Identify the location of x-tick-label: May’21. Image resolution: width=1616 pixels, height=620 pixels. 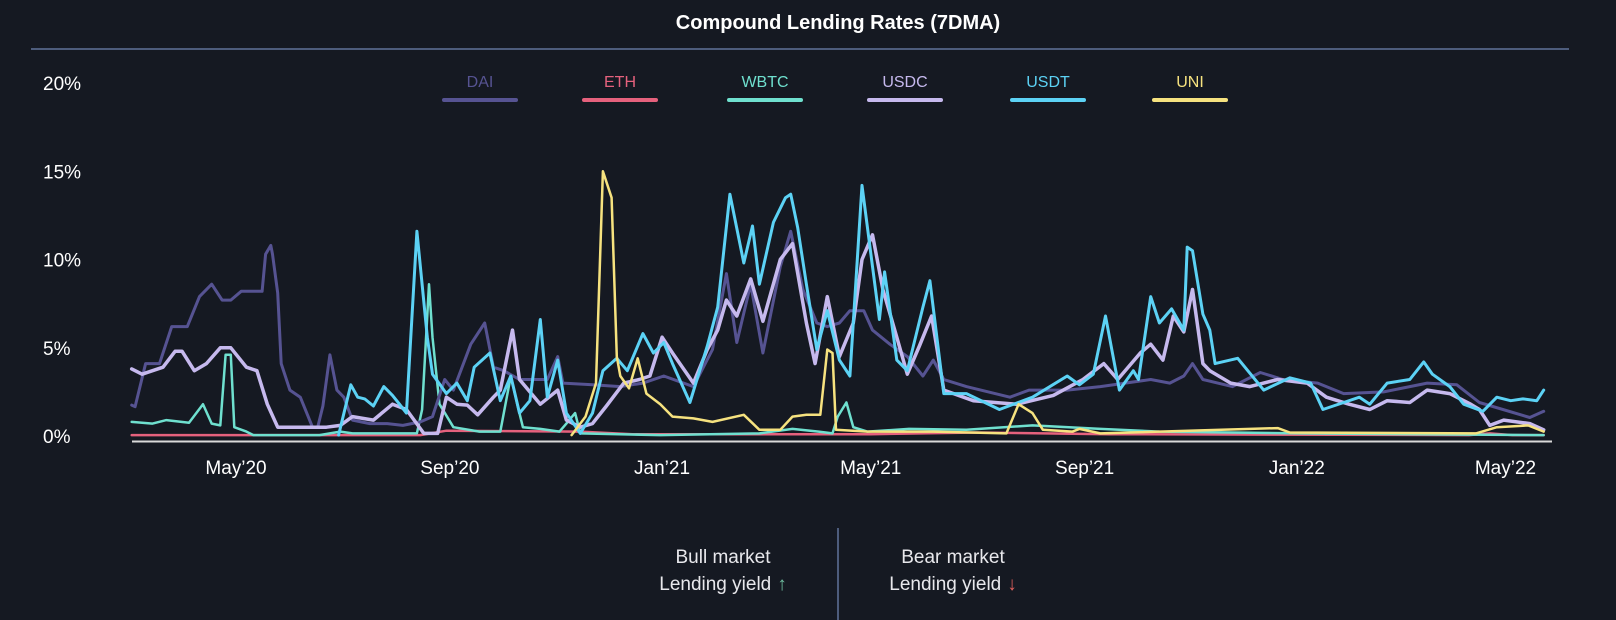
(870, 468).